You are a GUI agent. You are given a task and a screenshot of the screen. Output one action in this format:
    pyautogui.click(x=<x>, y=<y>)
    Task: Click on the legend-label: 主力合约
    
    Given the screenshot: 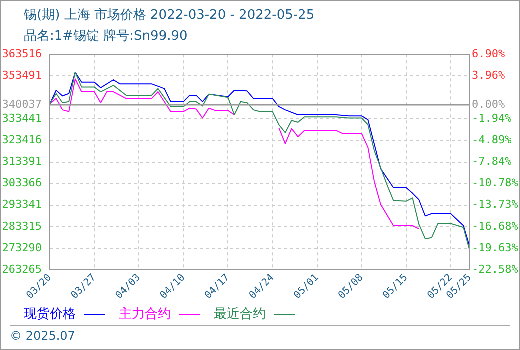 What is the action you would take?
    pyautogui.click(x=145, y=314)
    